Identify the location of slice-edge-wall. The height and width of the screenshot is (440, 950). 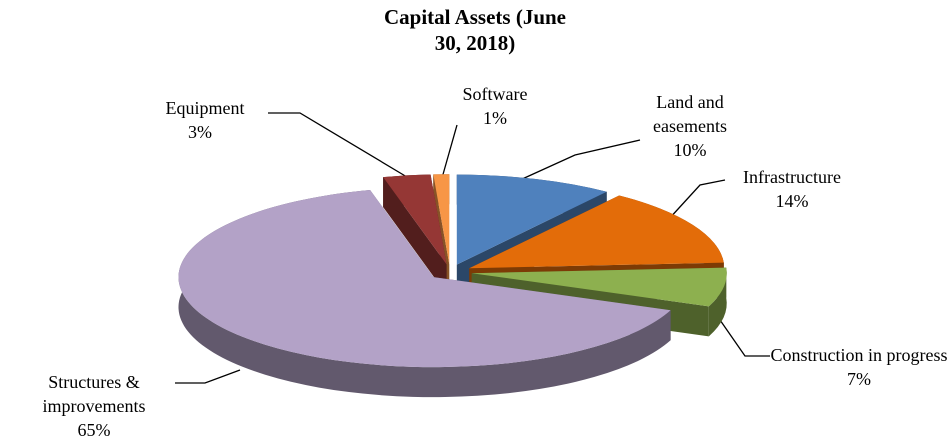
(415, 236).